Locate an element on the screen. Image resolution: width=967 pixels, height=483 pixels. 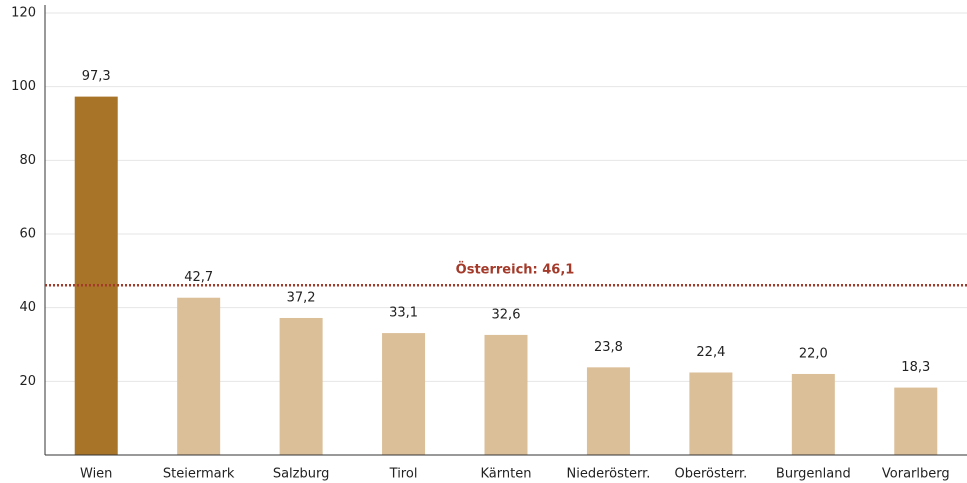
value-label: 97,3 is located at coordinates (96, 76).